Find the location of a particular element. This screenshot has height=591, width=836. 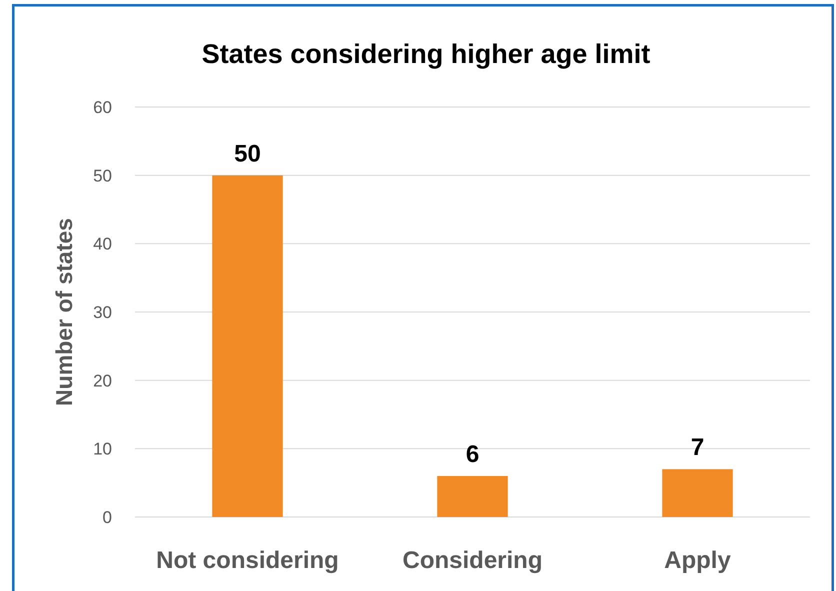

y-tick-label: 60 is located at coordinates (102, 107).